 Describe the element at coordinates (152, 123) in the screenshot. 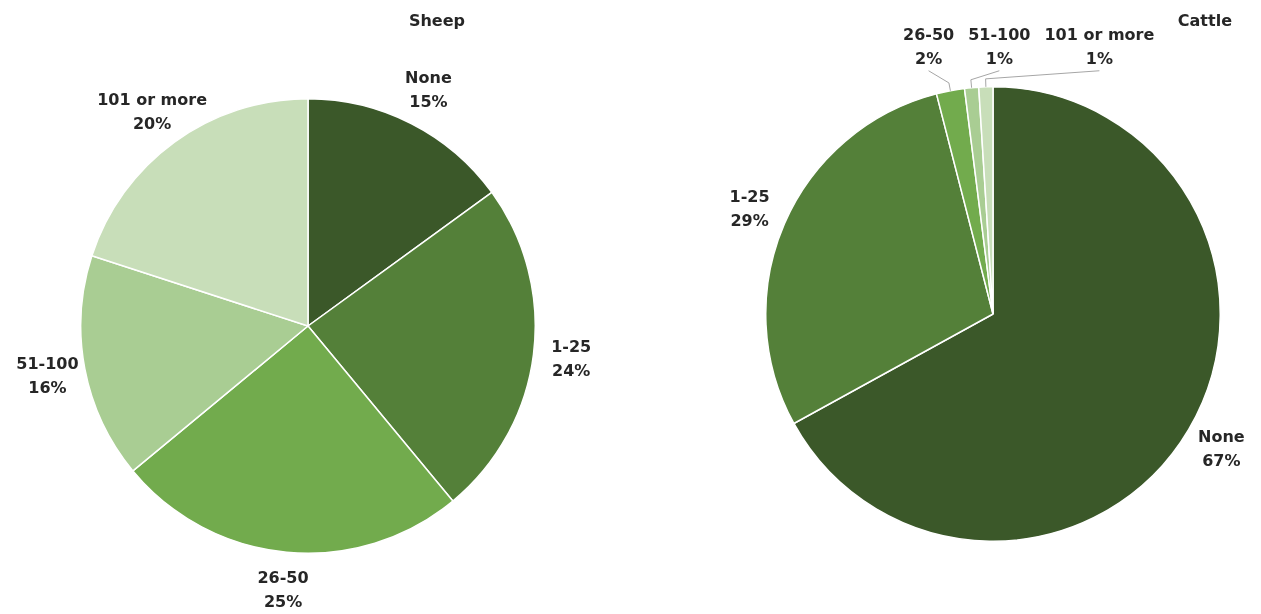

I see `data-label: 20%` at that location.